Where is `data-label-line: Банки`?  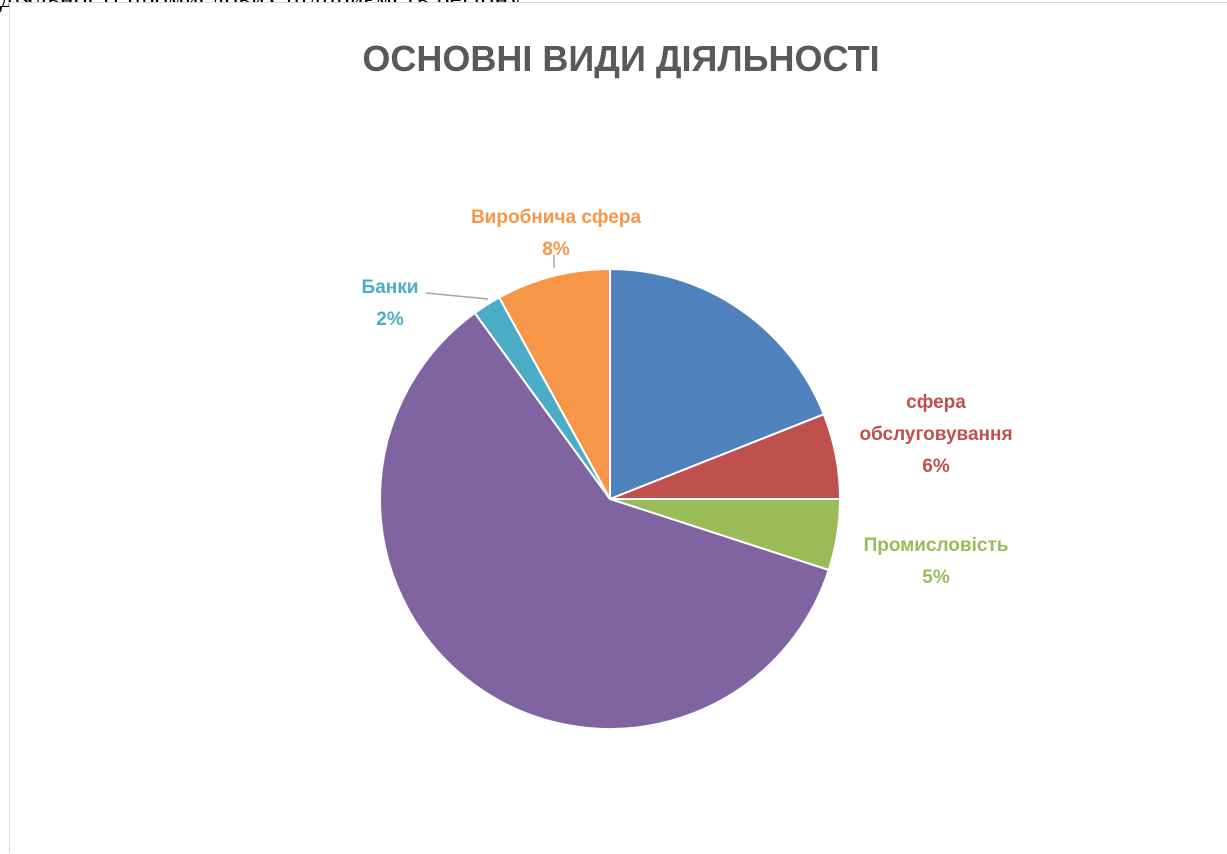
data-label-line: Банки is located at coordinates (390, 287).